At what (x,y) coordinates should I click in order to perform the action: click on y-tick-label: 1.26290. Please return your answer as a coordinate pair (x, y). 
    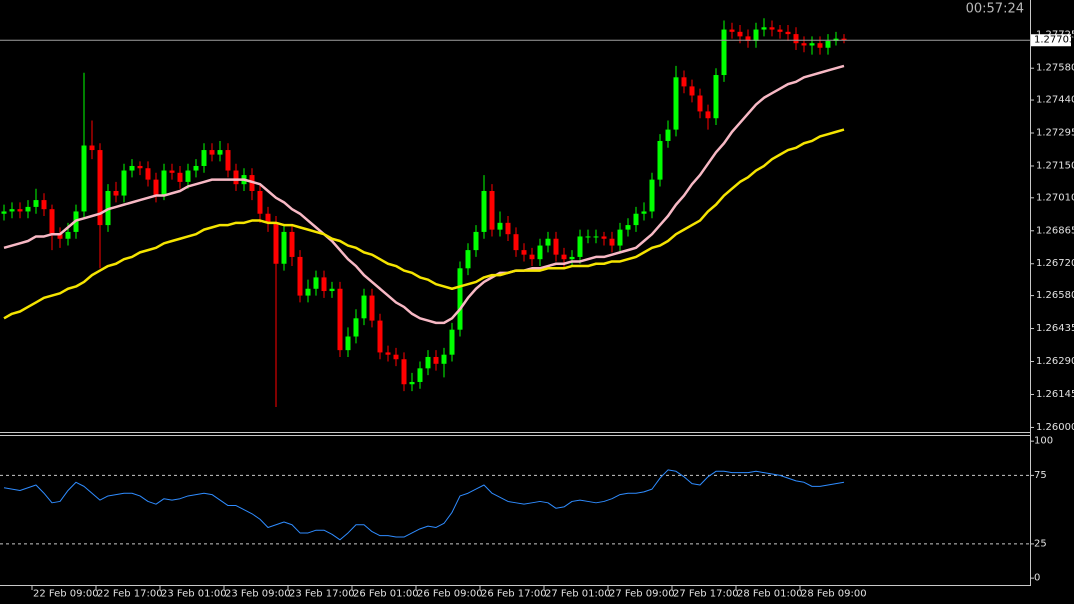
    Looking at the image, I should click on (1055, 361).